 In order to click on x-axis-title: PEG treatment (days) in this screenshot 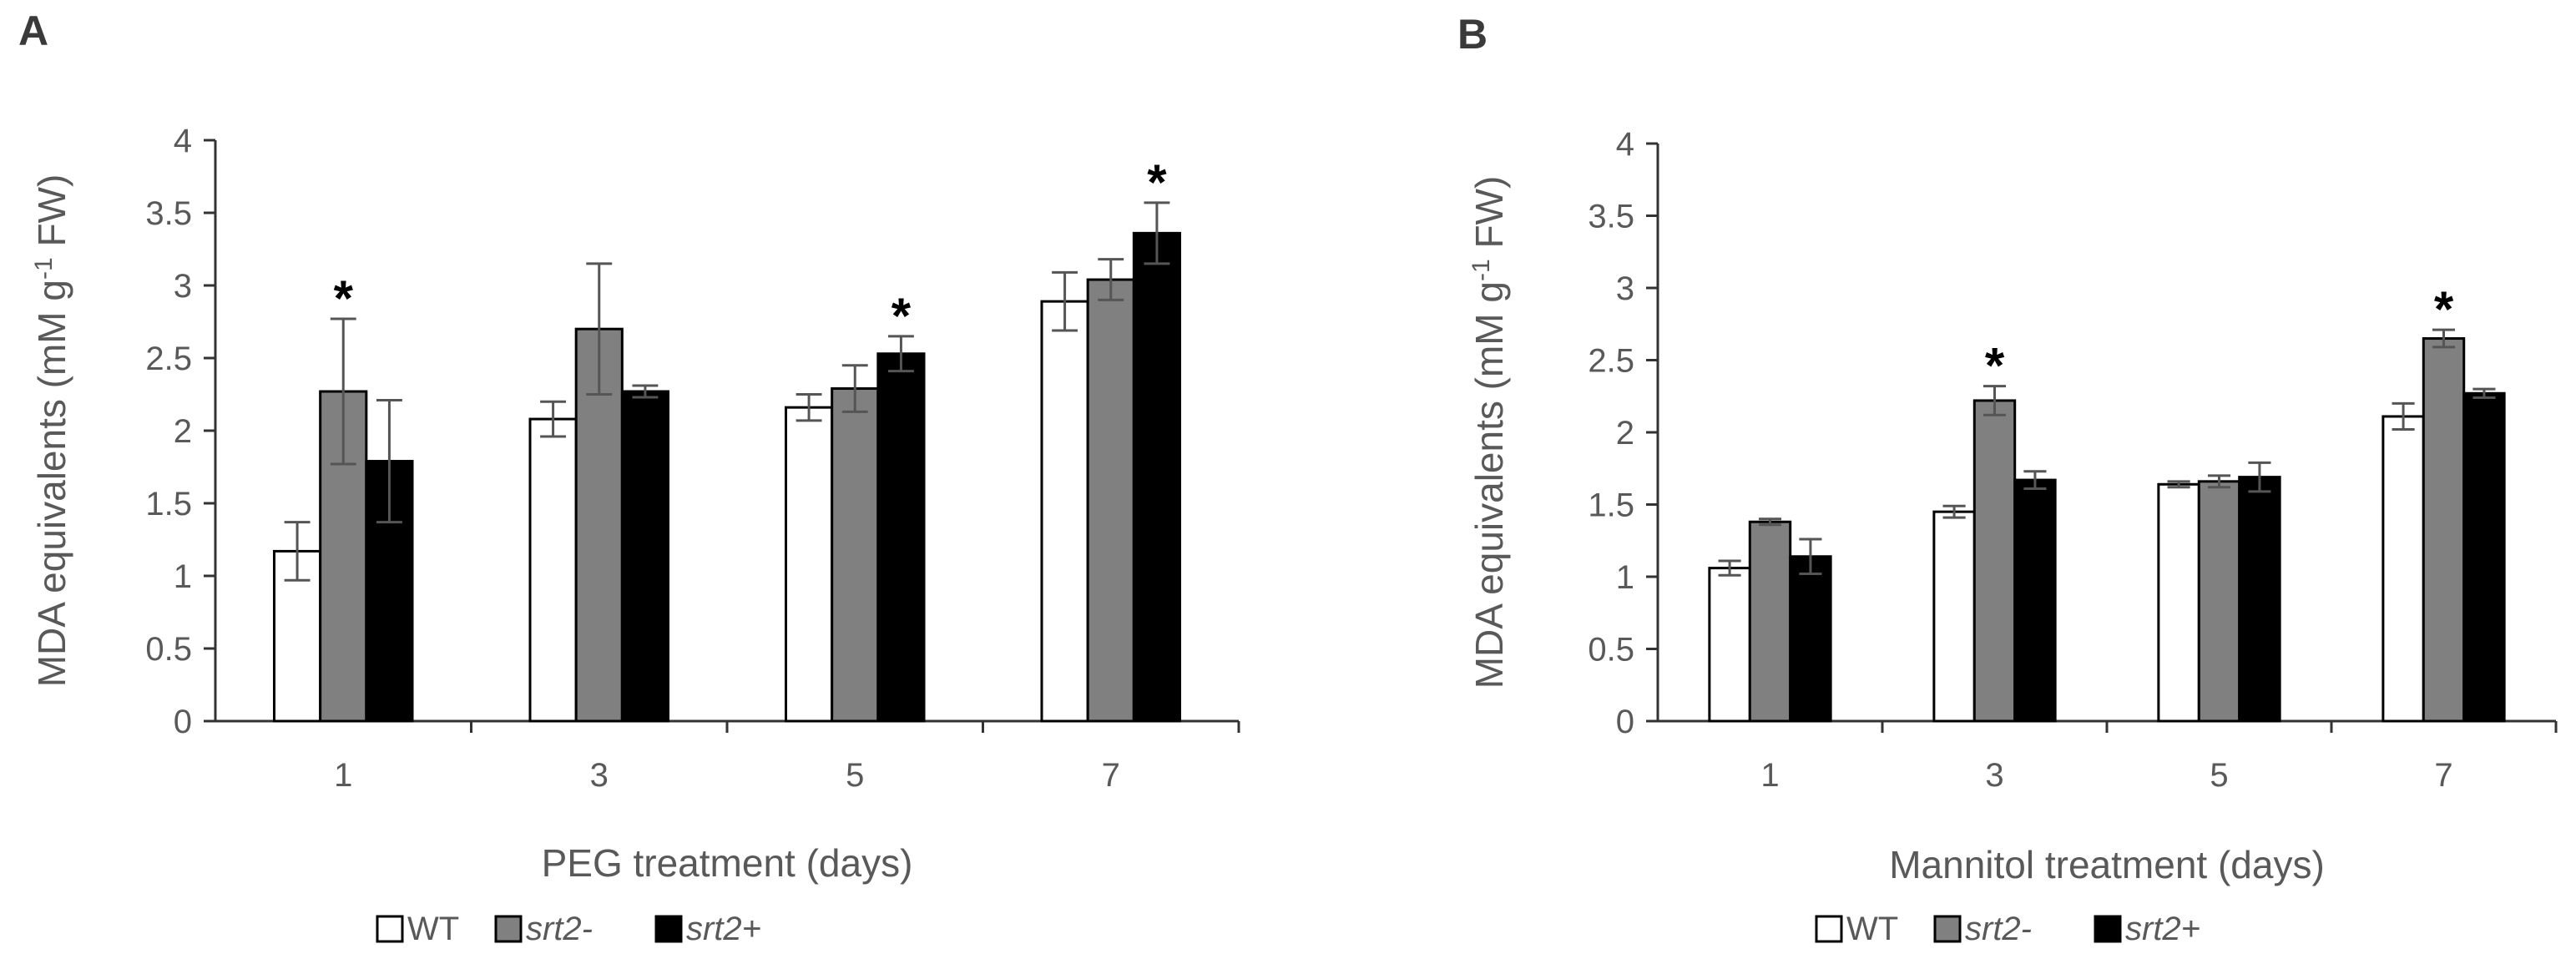, I will do `click(727, 863)`.